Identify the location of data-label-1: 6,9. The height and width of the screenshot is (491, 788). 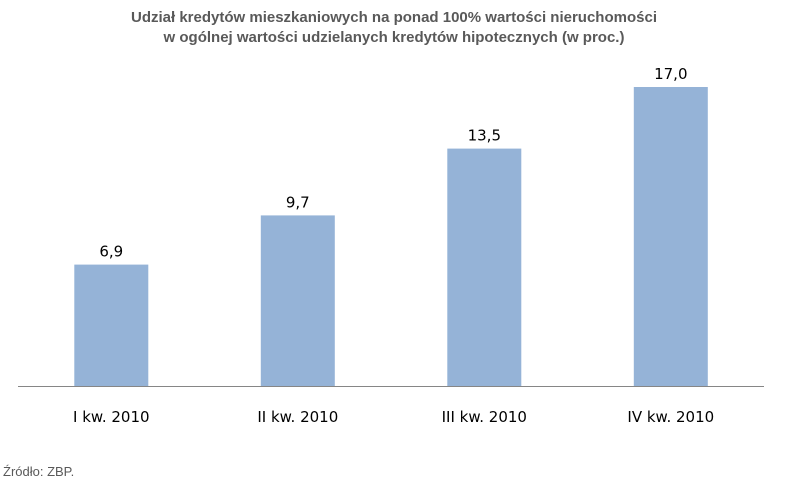
(111, 252).